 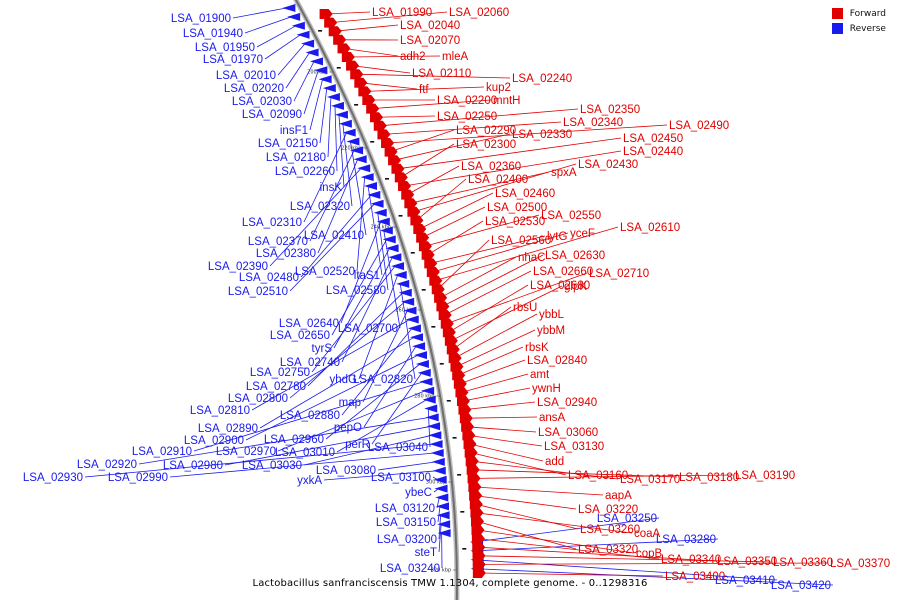 I want to click on reverse-gene-label: LSA_02410, so click(x=334, y=236).